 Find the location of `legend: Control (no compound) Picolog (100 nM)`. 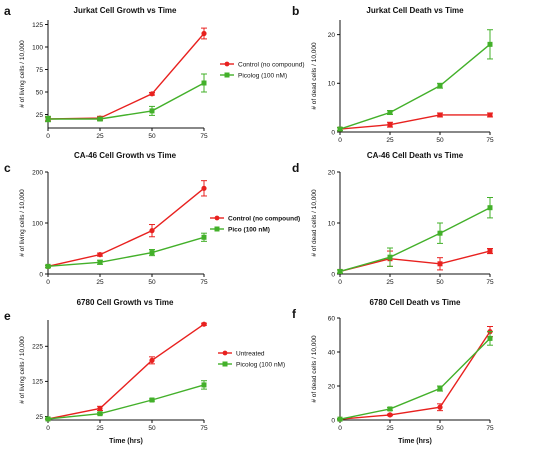

legend: Control (no compound) Picolog (100 nM) is located at coordinates (262, 70).